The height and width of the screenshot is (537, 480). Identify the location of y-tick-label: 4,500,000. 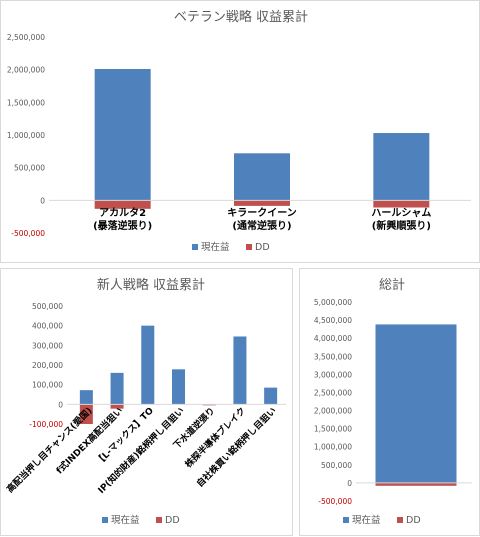
(333, 320).